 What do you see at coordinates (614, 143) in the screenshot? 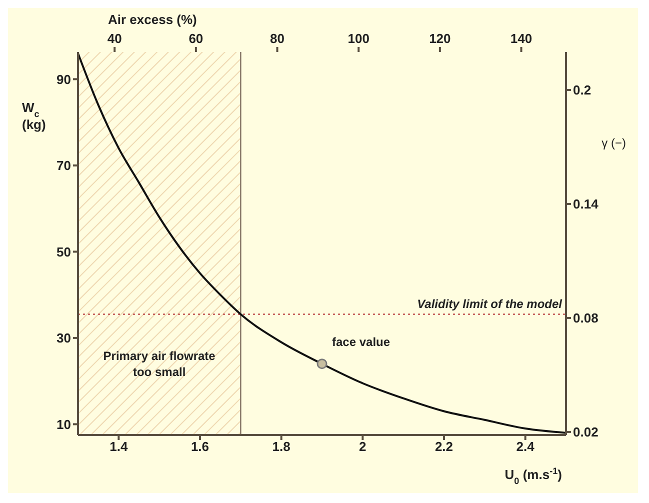
I see `y2-axis-title: γ (−)` at bounding box center [614, 143].